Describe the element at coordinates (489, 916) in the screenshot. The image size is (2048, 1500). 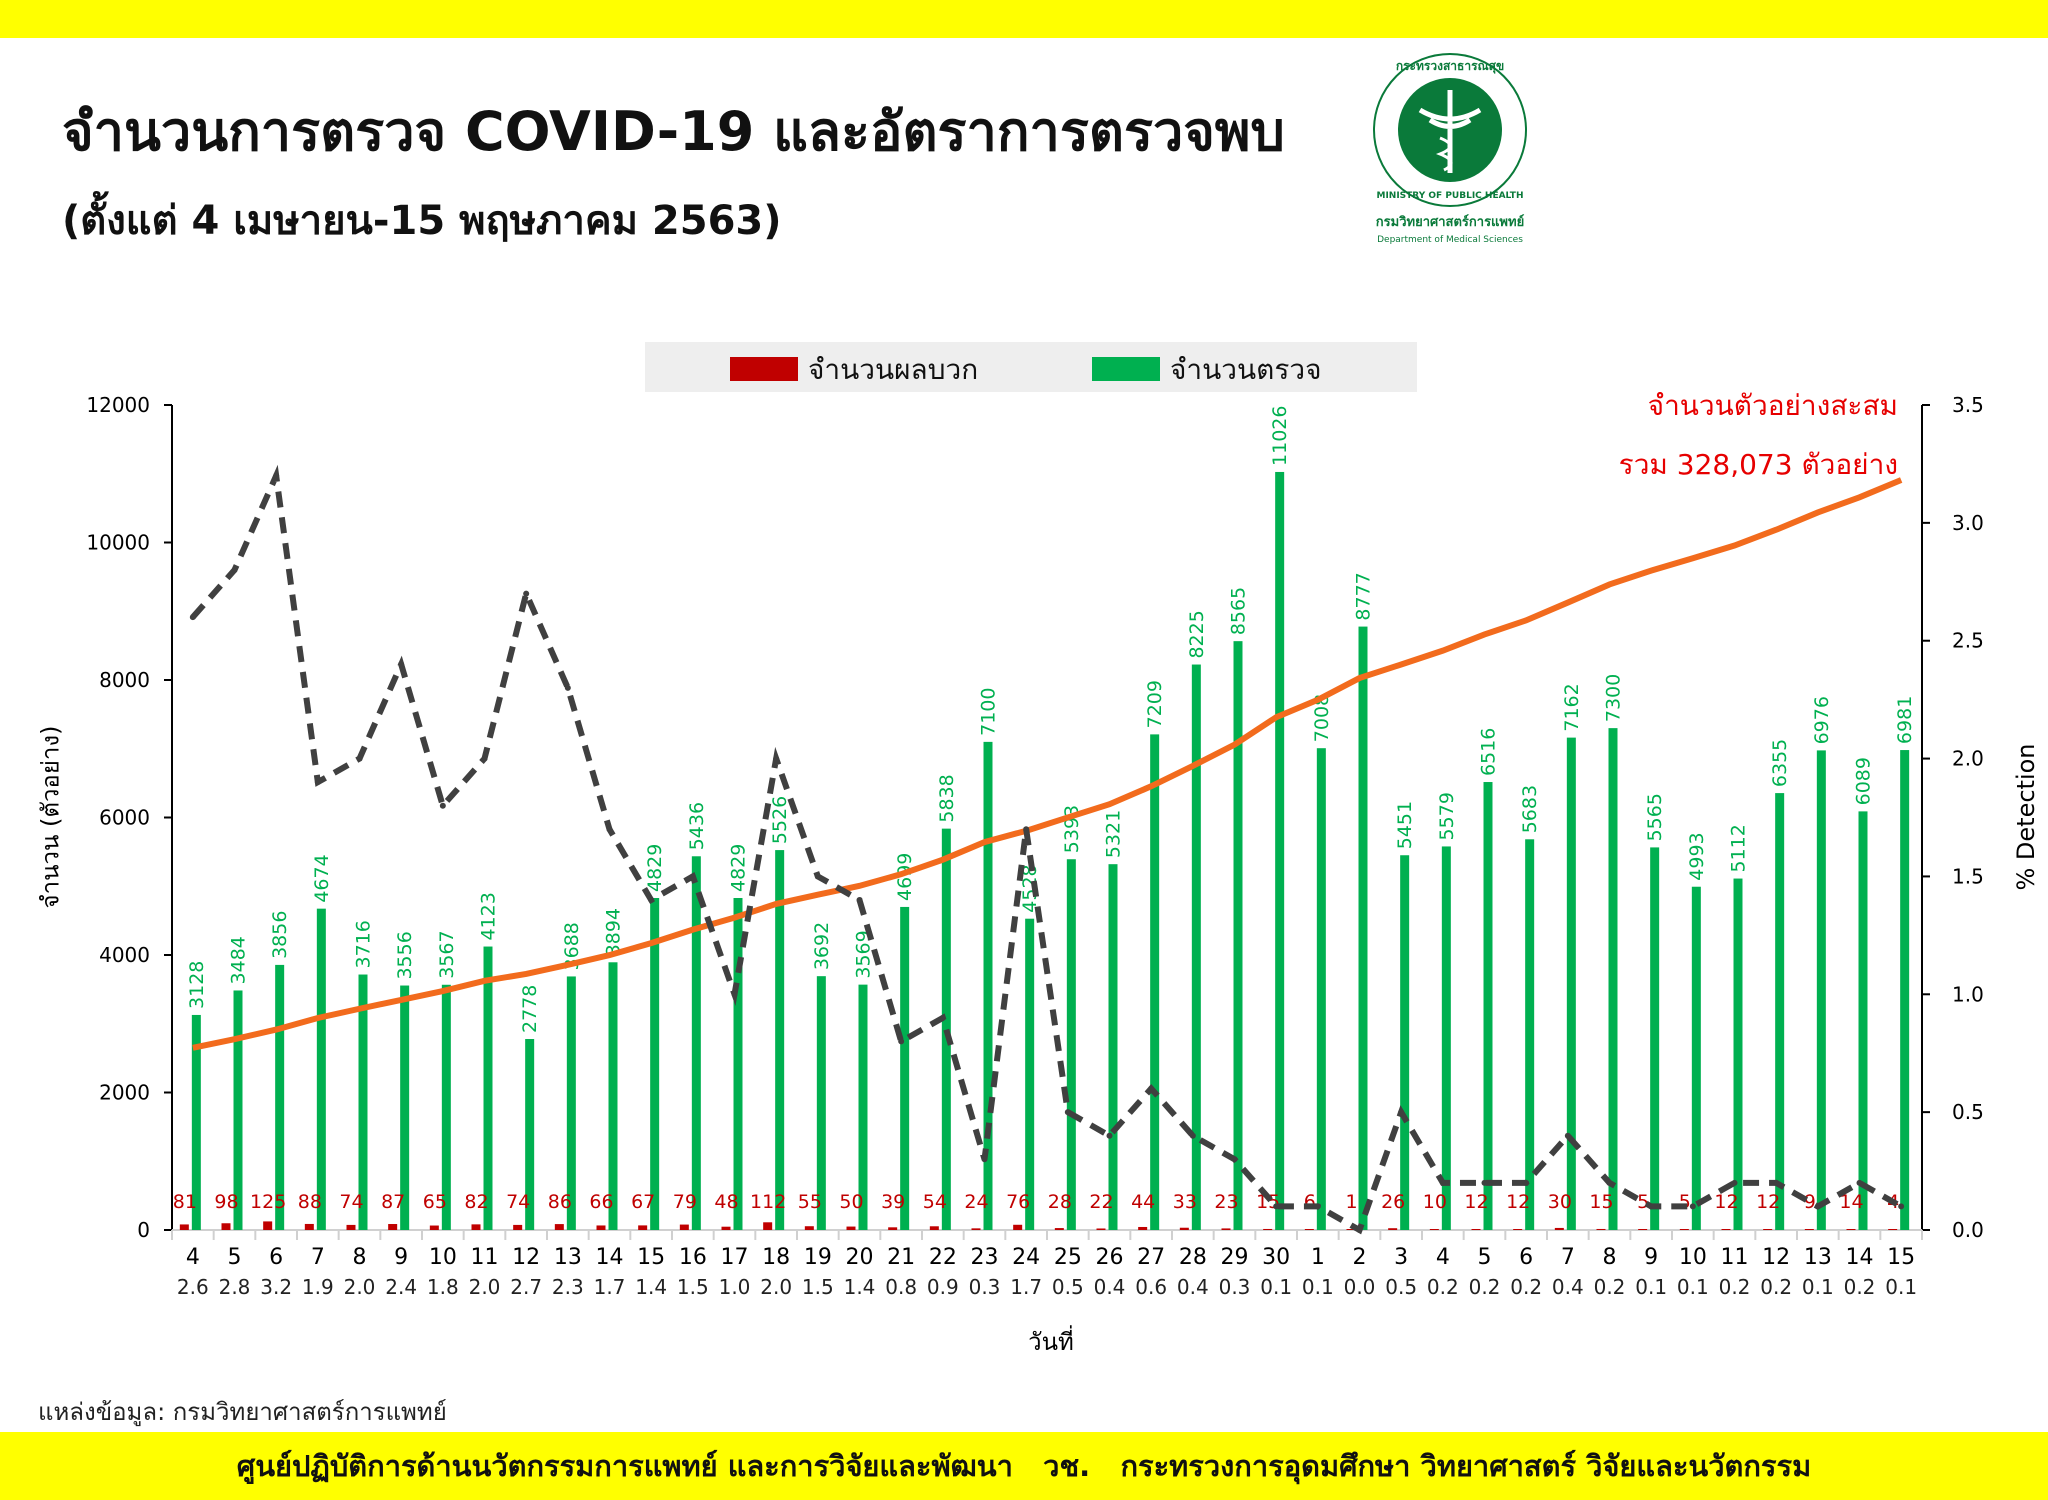
I see `tests-data-label: 4123` at that location.